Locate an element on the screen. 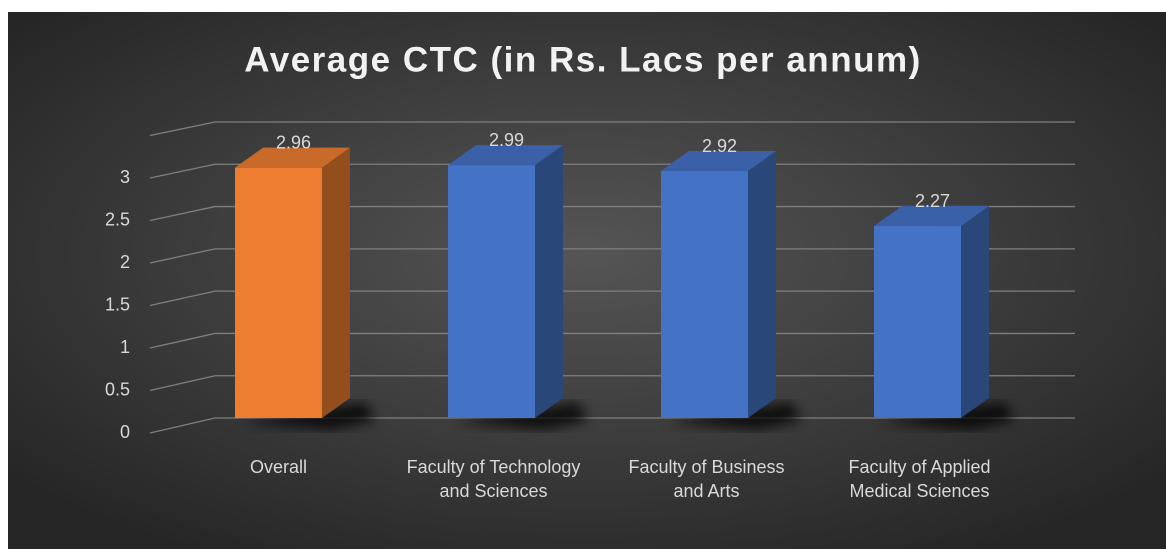 Image resolution: width=1166 pixels, height=549 pixels. y-tick-label: 1 is located at coordinates (125, 347).